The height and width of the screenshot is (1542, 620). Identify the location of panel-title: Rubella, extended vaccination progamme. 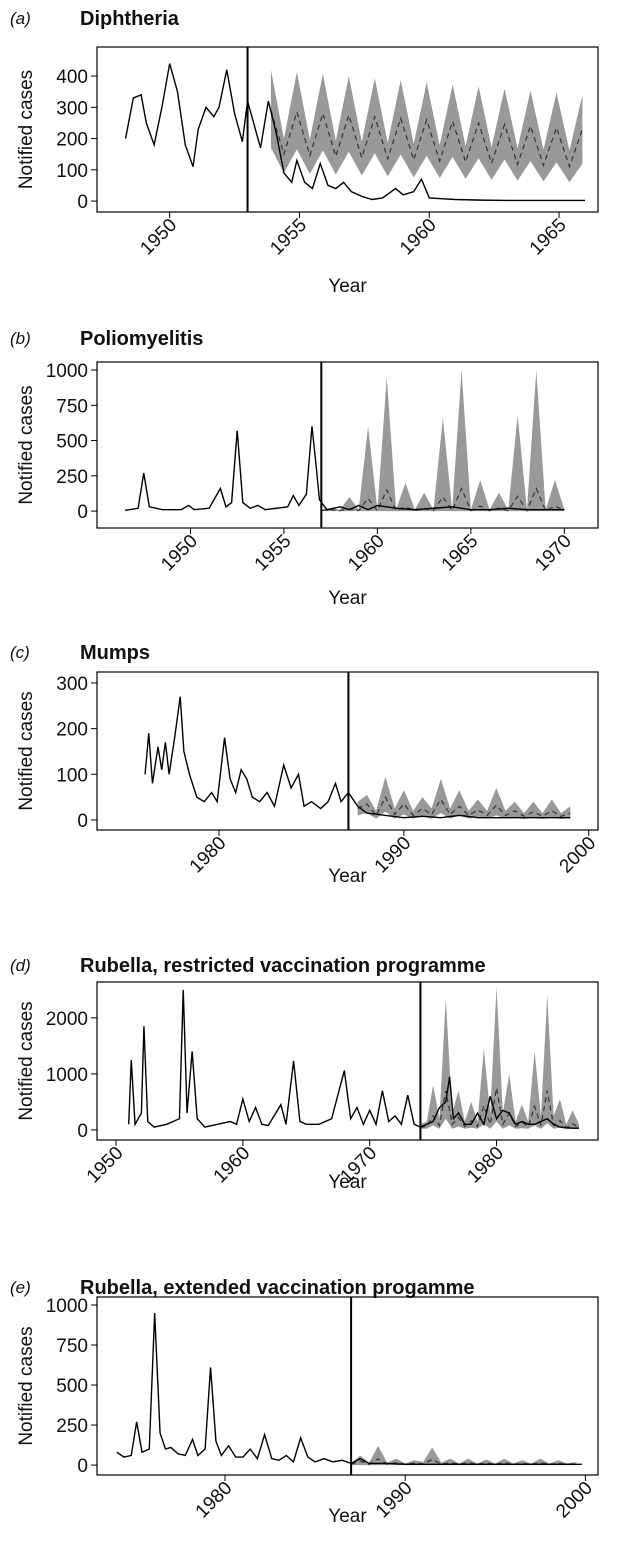
(277, 1288).